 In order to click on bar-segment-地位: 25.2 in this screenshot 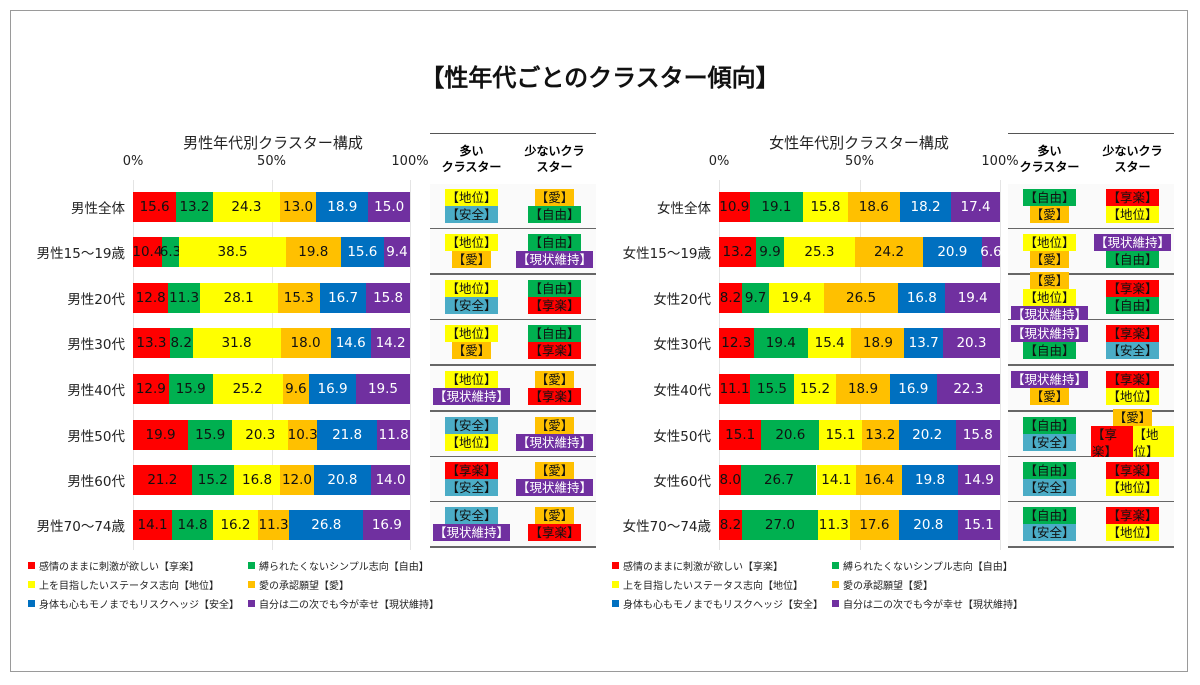, I will do `click(247, 389)`.